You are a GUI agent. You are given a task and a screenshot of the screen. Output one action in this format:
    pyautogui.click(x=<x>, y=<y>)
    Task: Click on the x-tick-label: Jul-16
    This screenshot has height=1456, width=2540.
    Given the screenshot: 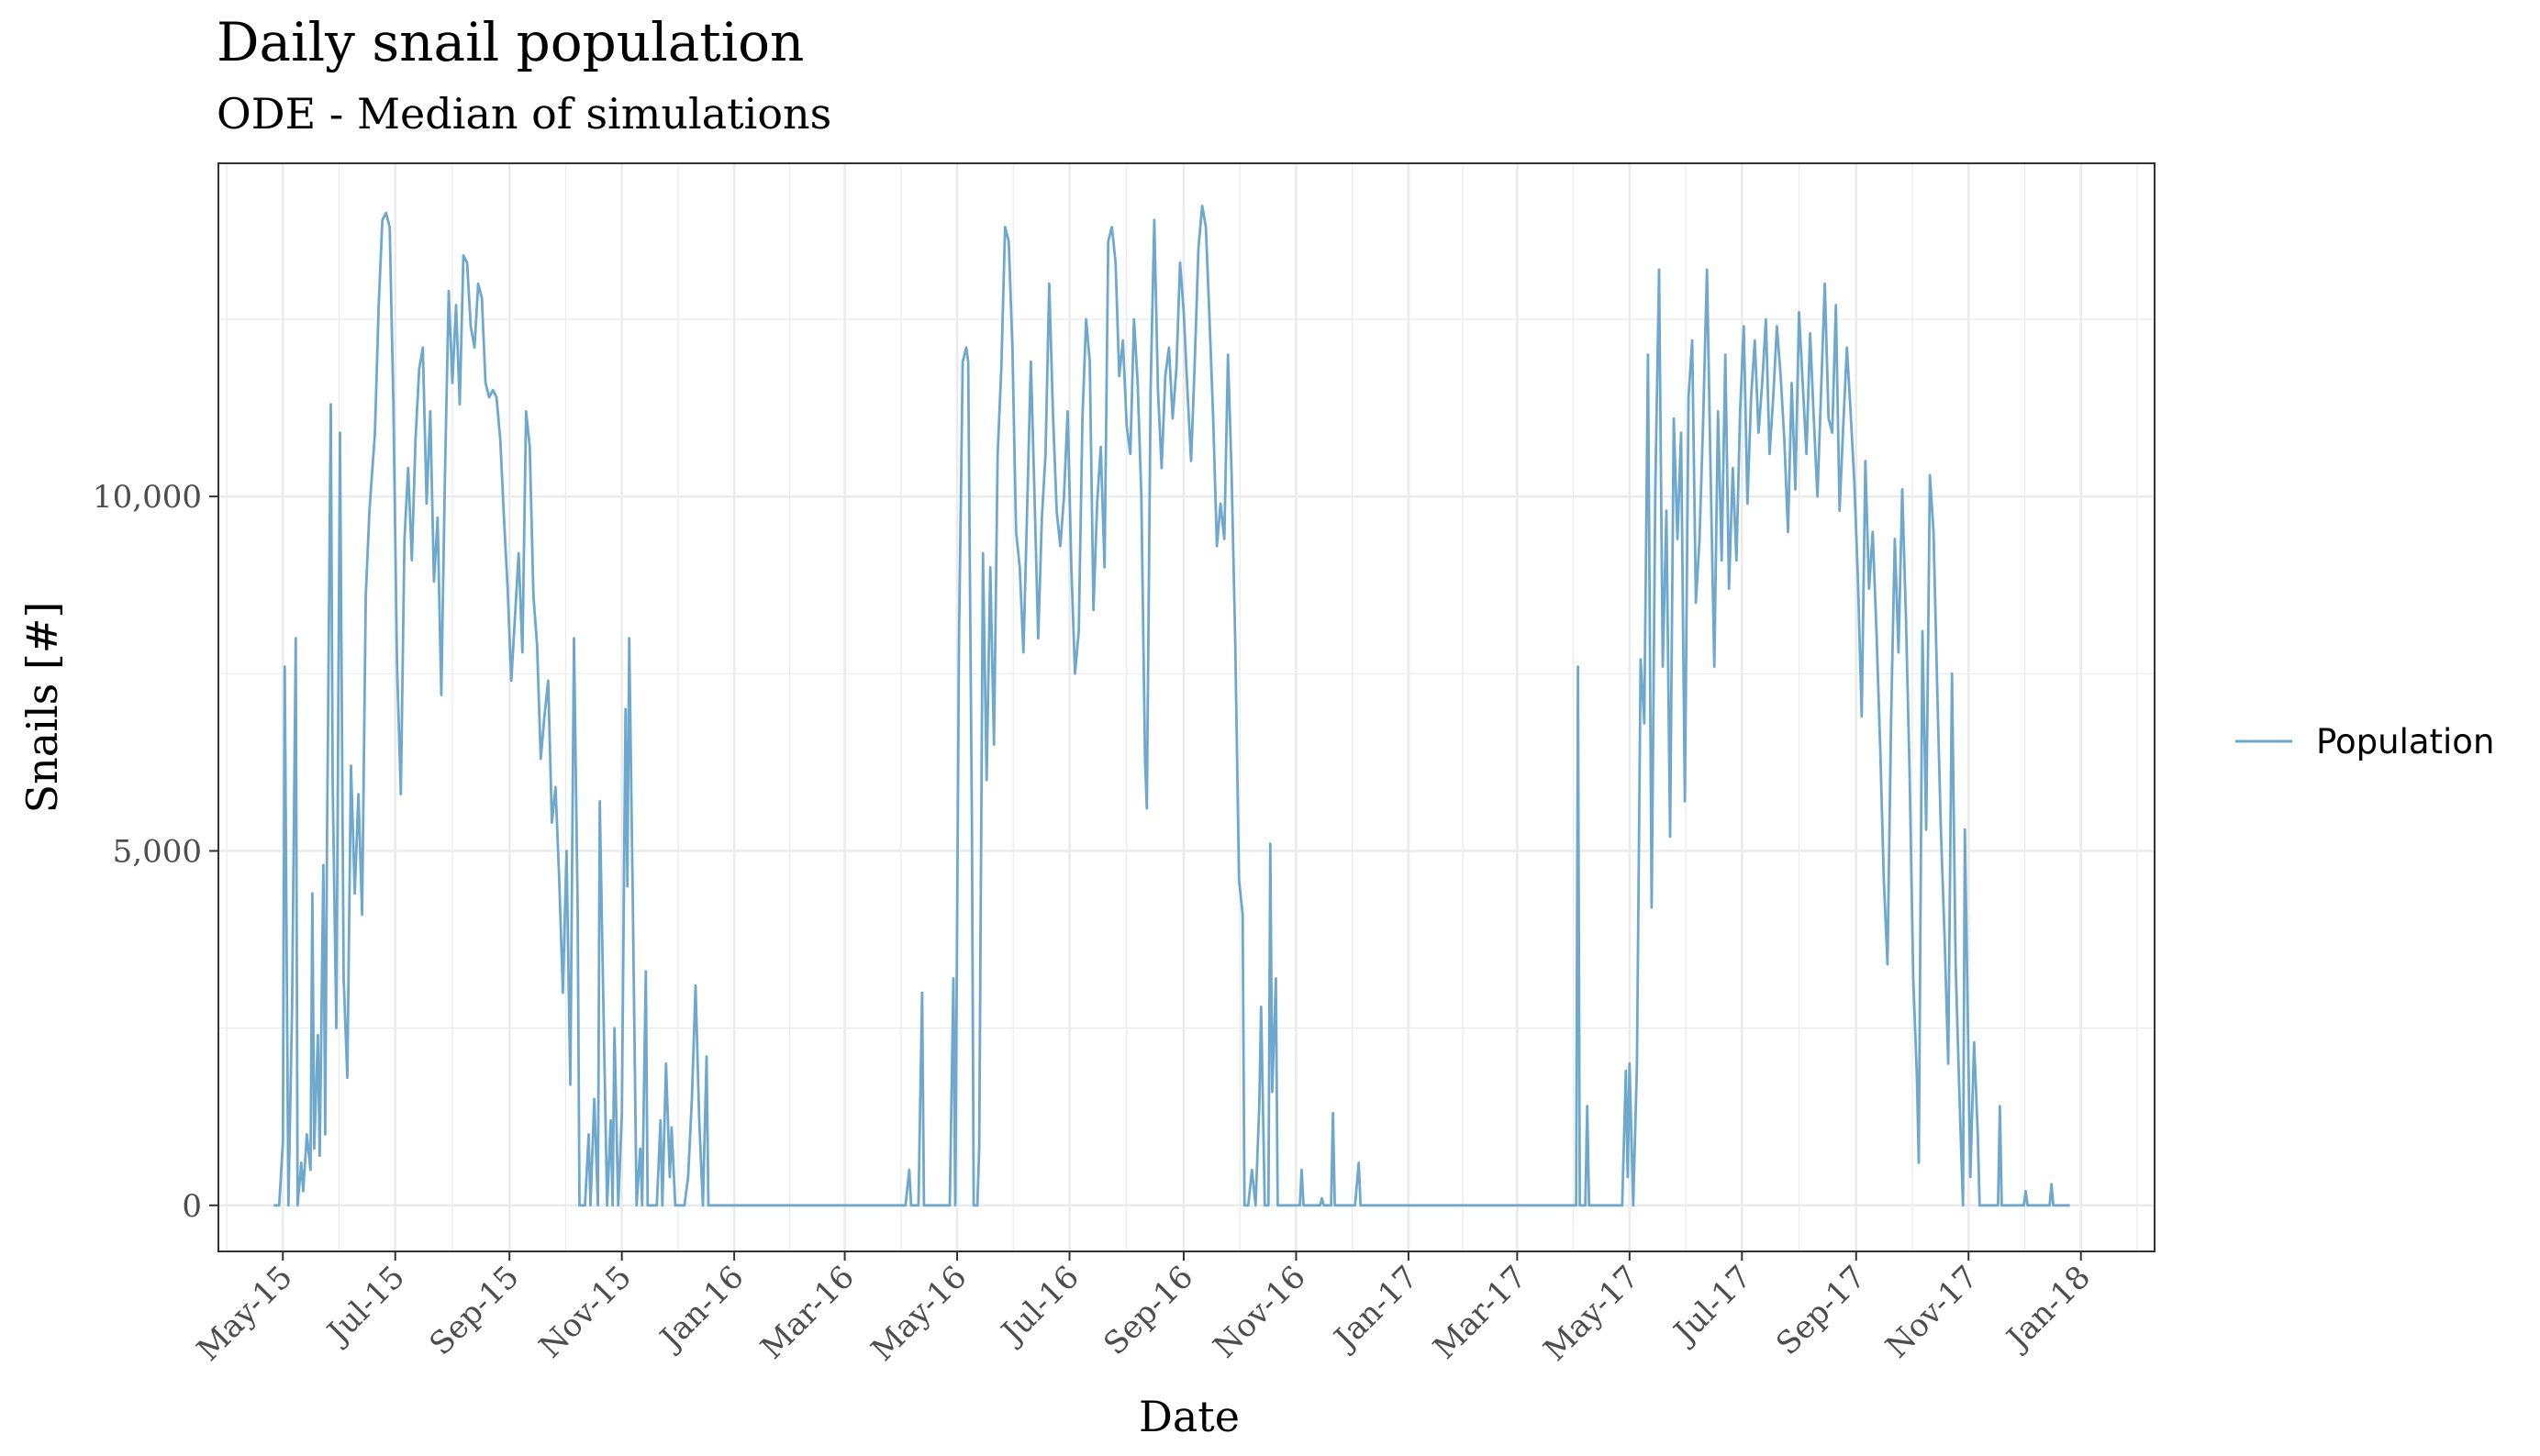 What is the action you would take?
    pyautogui.click(x=1039, y=1305)
    